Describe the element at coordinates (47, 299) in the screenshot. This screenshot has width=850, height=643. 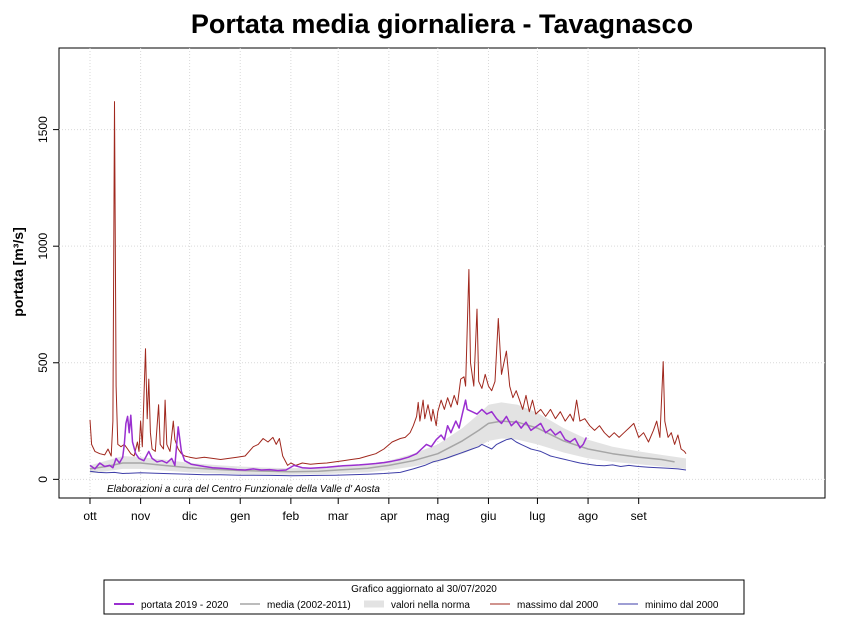
I see `y-axis: 0 500 1000 1500` at that location.